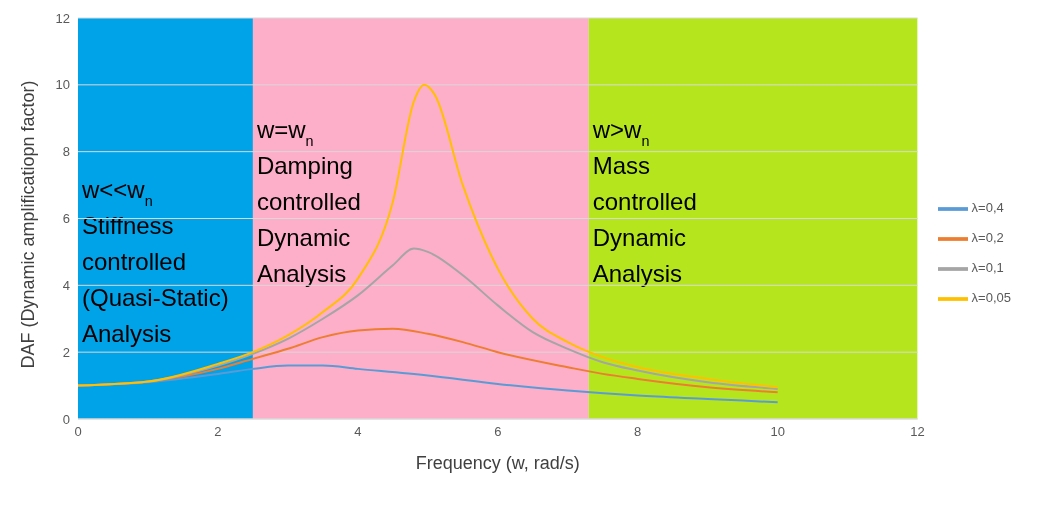 The height and width of the screenshot is (507, 1039). What do you see at coordinates (358, 432) in the screenshot?
I see `x-tick-label: 4` at bounding box center [358, 432].